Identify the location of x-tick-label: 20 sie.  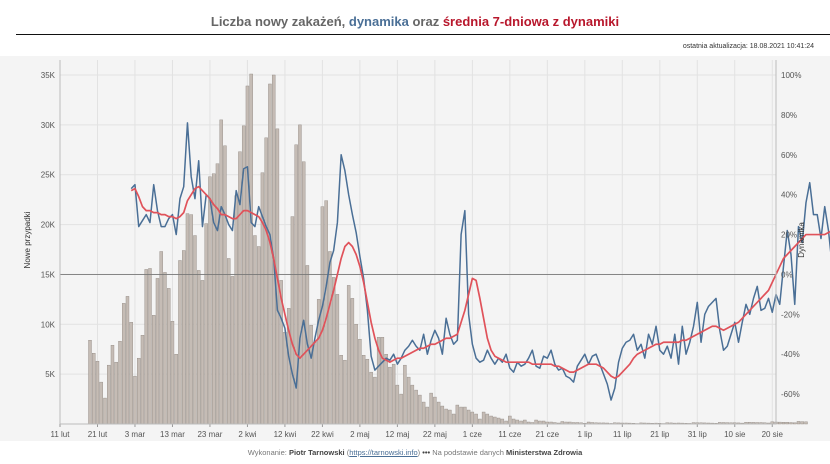
(773, 434).